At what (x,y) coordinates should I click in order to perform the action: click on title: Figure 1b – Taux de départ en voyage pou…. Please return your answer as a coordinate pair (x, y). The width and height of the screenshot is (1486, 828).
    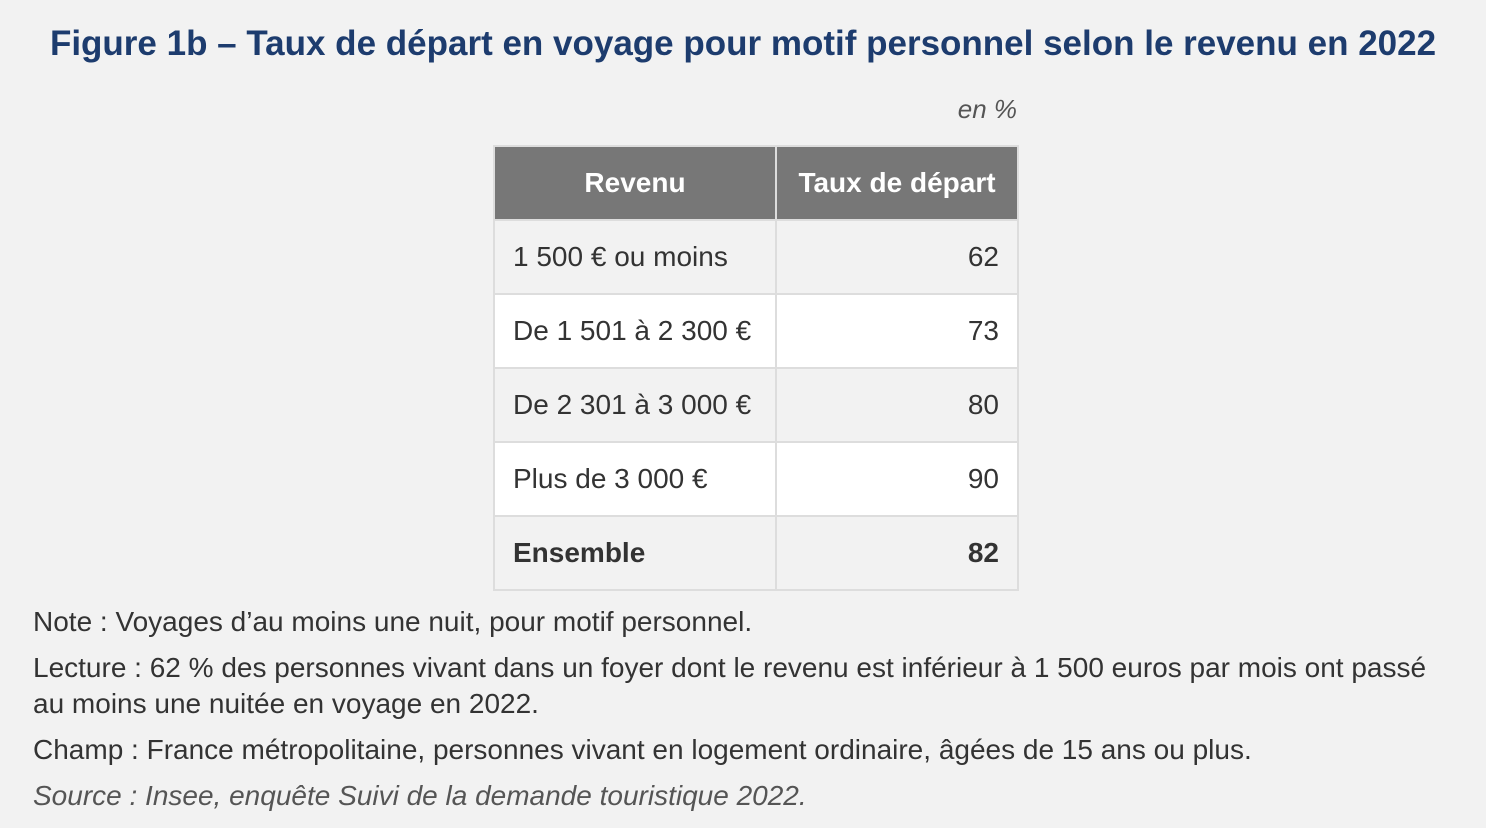
    Looking at the image, I should click on (743, 43).